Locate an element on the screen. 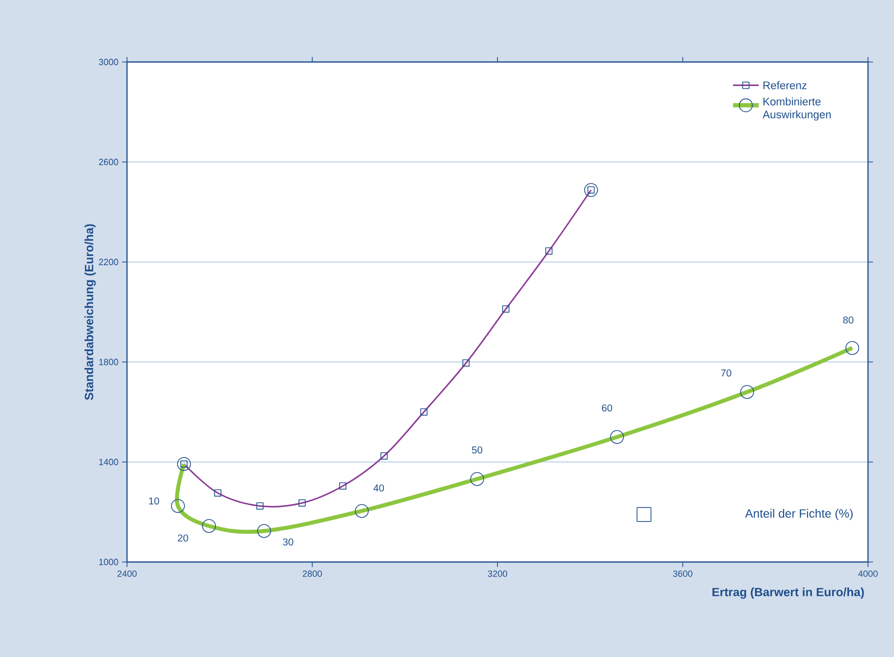  y-tick-label: 1000 is located at coordinates (108, 562).